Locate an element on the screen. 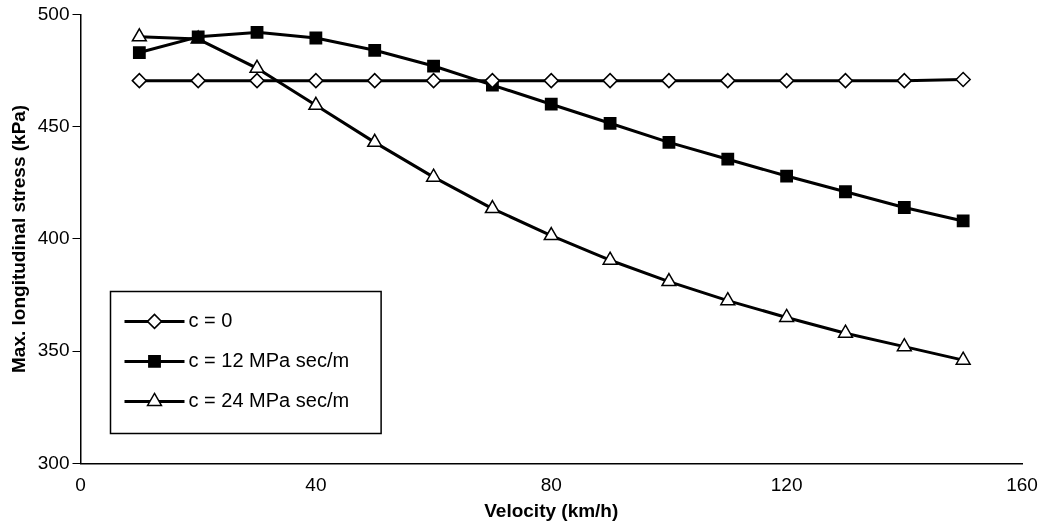 The height and width of the screenshot is (527, 1050). y-tick-label: 500 is located at coordinates (53, 13).